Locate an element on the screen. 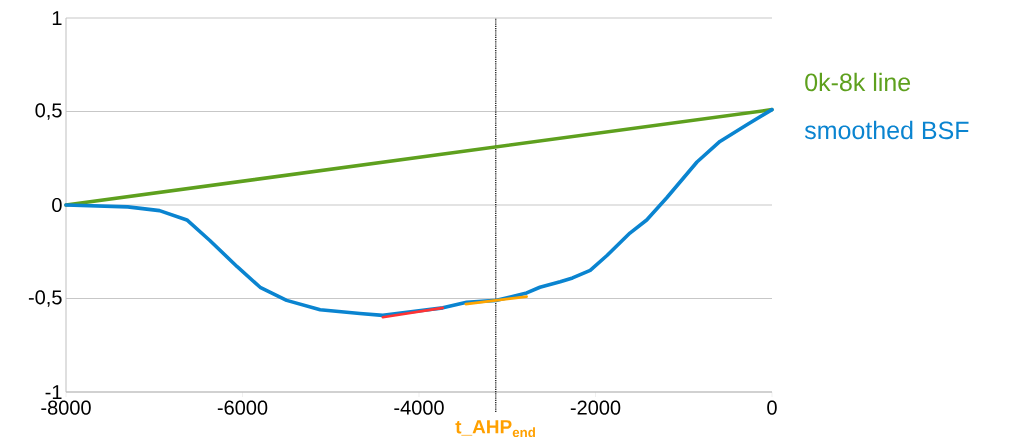 This screenshot has width=1018, height=448. series-label: smoothed BSF is located at coordinates (886, 130).